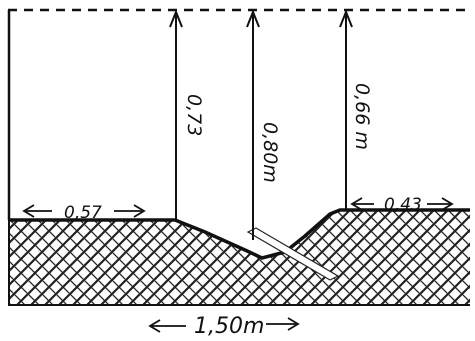 This screenshot has width=475, height=341. I want to click on total-width-dimension, so click(224, 325).